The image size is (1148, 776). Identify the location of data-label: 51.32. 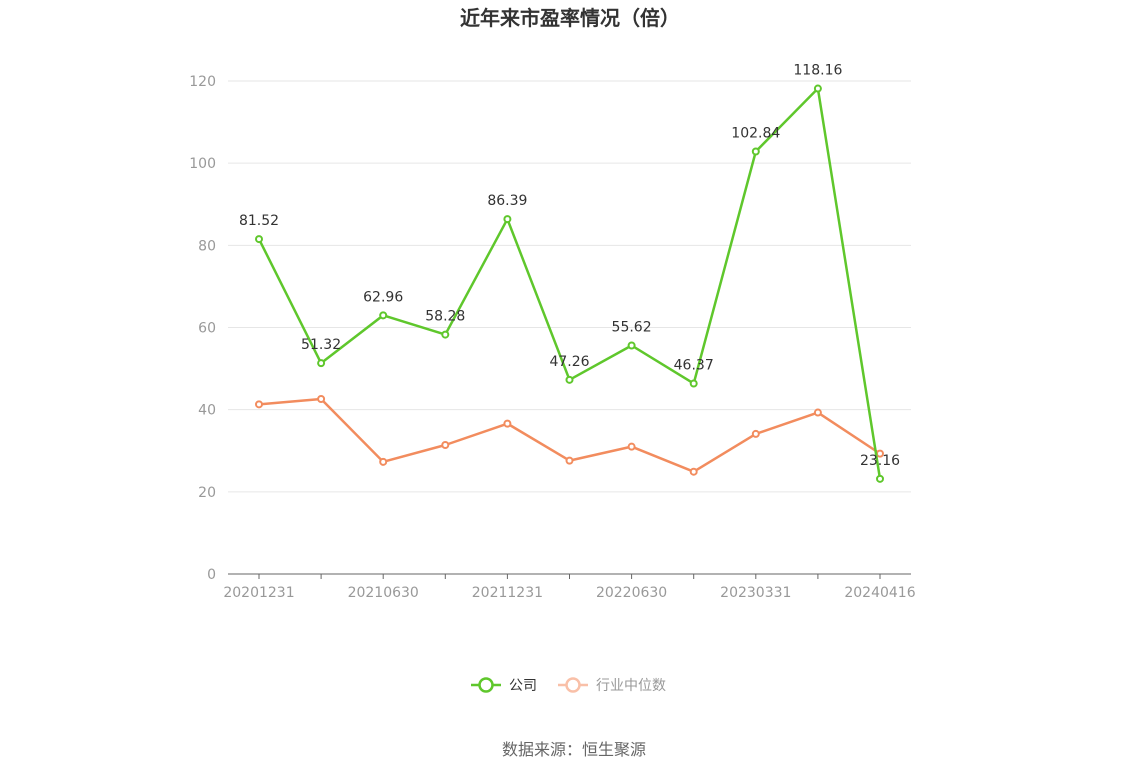
(321, 345).